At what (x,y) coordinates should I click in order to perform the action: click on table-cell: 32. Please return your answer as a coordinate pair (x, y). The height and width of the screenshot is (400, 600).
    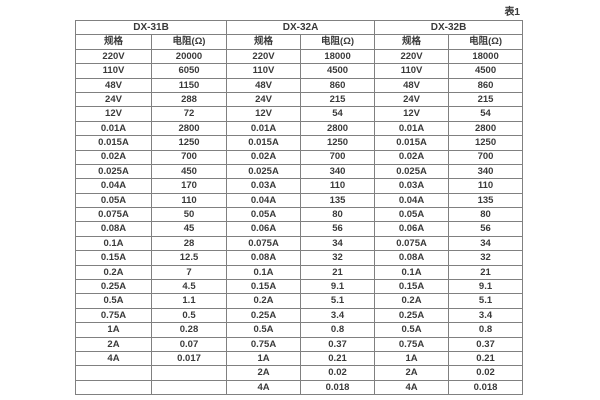
    Looking at the image, I should click on (338, 258).